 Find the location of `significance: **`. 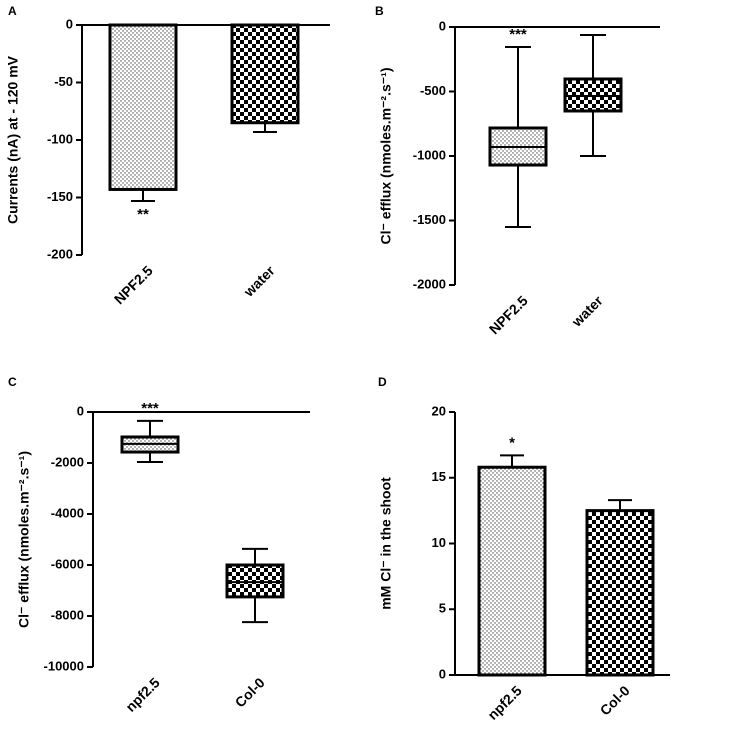

significance: ** is located at coordinates (143, 214).